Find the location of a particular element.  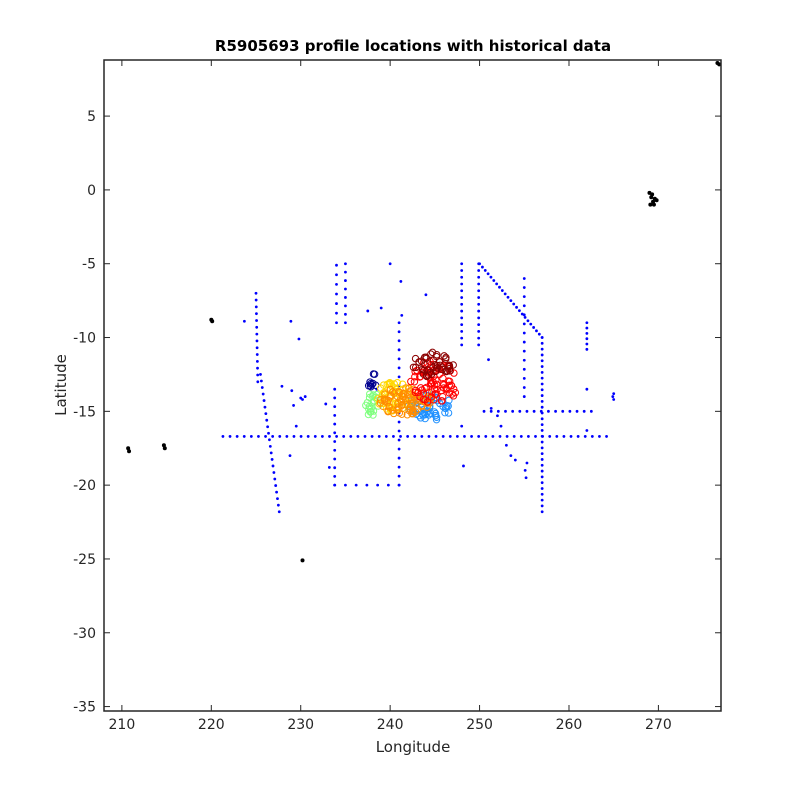

x-axis-label: Longitude is located at coordinates (413, 747).